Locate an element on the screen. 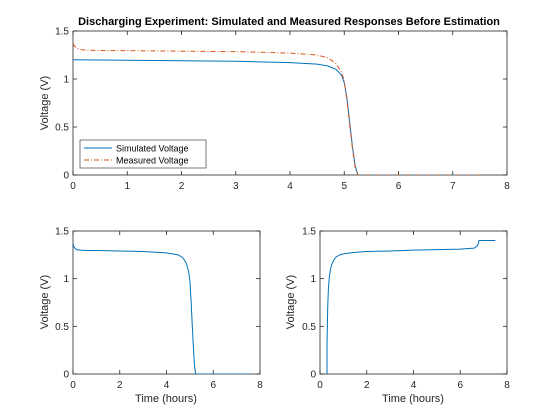 The image size is (560, 420). bottom-right-y-tick-label: 1.5 is located at coordinates (309, 232).